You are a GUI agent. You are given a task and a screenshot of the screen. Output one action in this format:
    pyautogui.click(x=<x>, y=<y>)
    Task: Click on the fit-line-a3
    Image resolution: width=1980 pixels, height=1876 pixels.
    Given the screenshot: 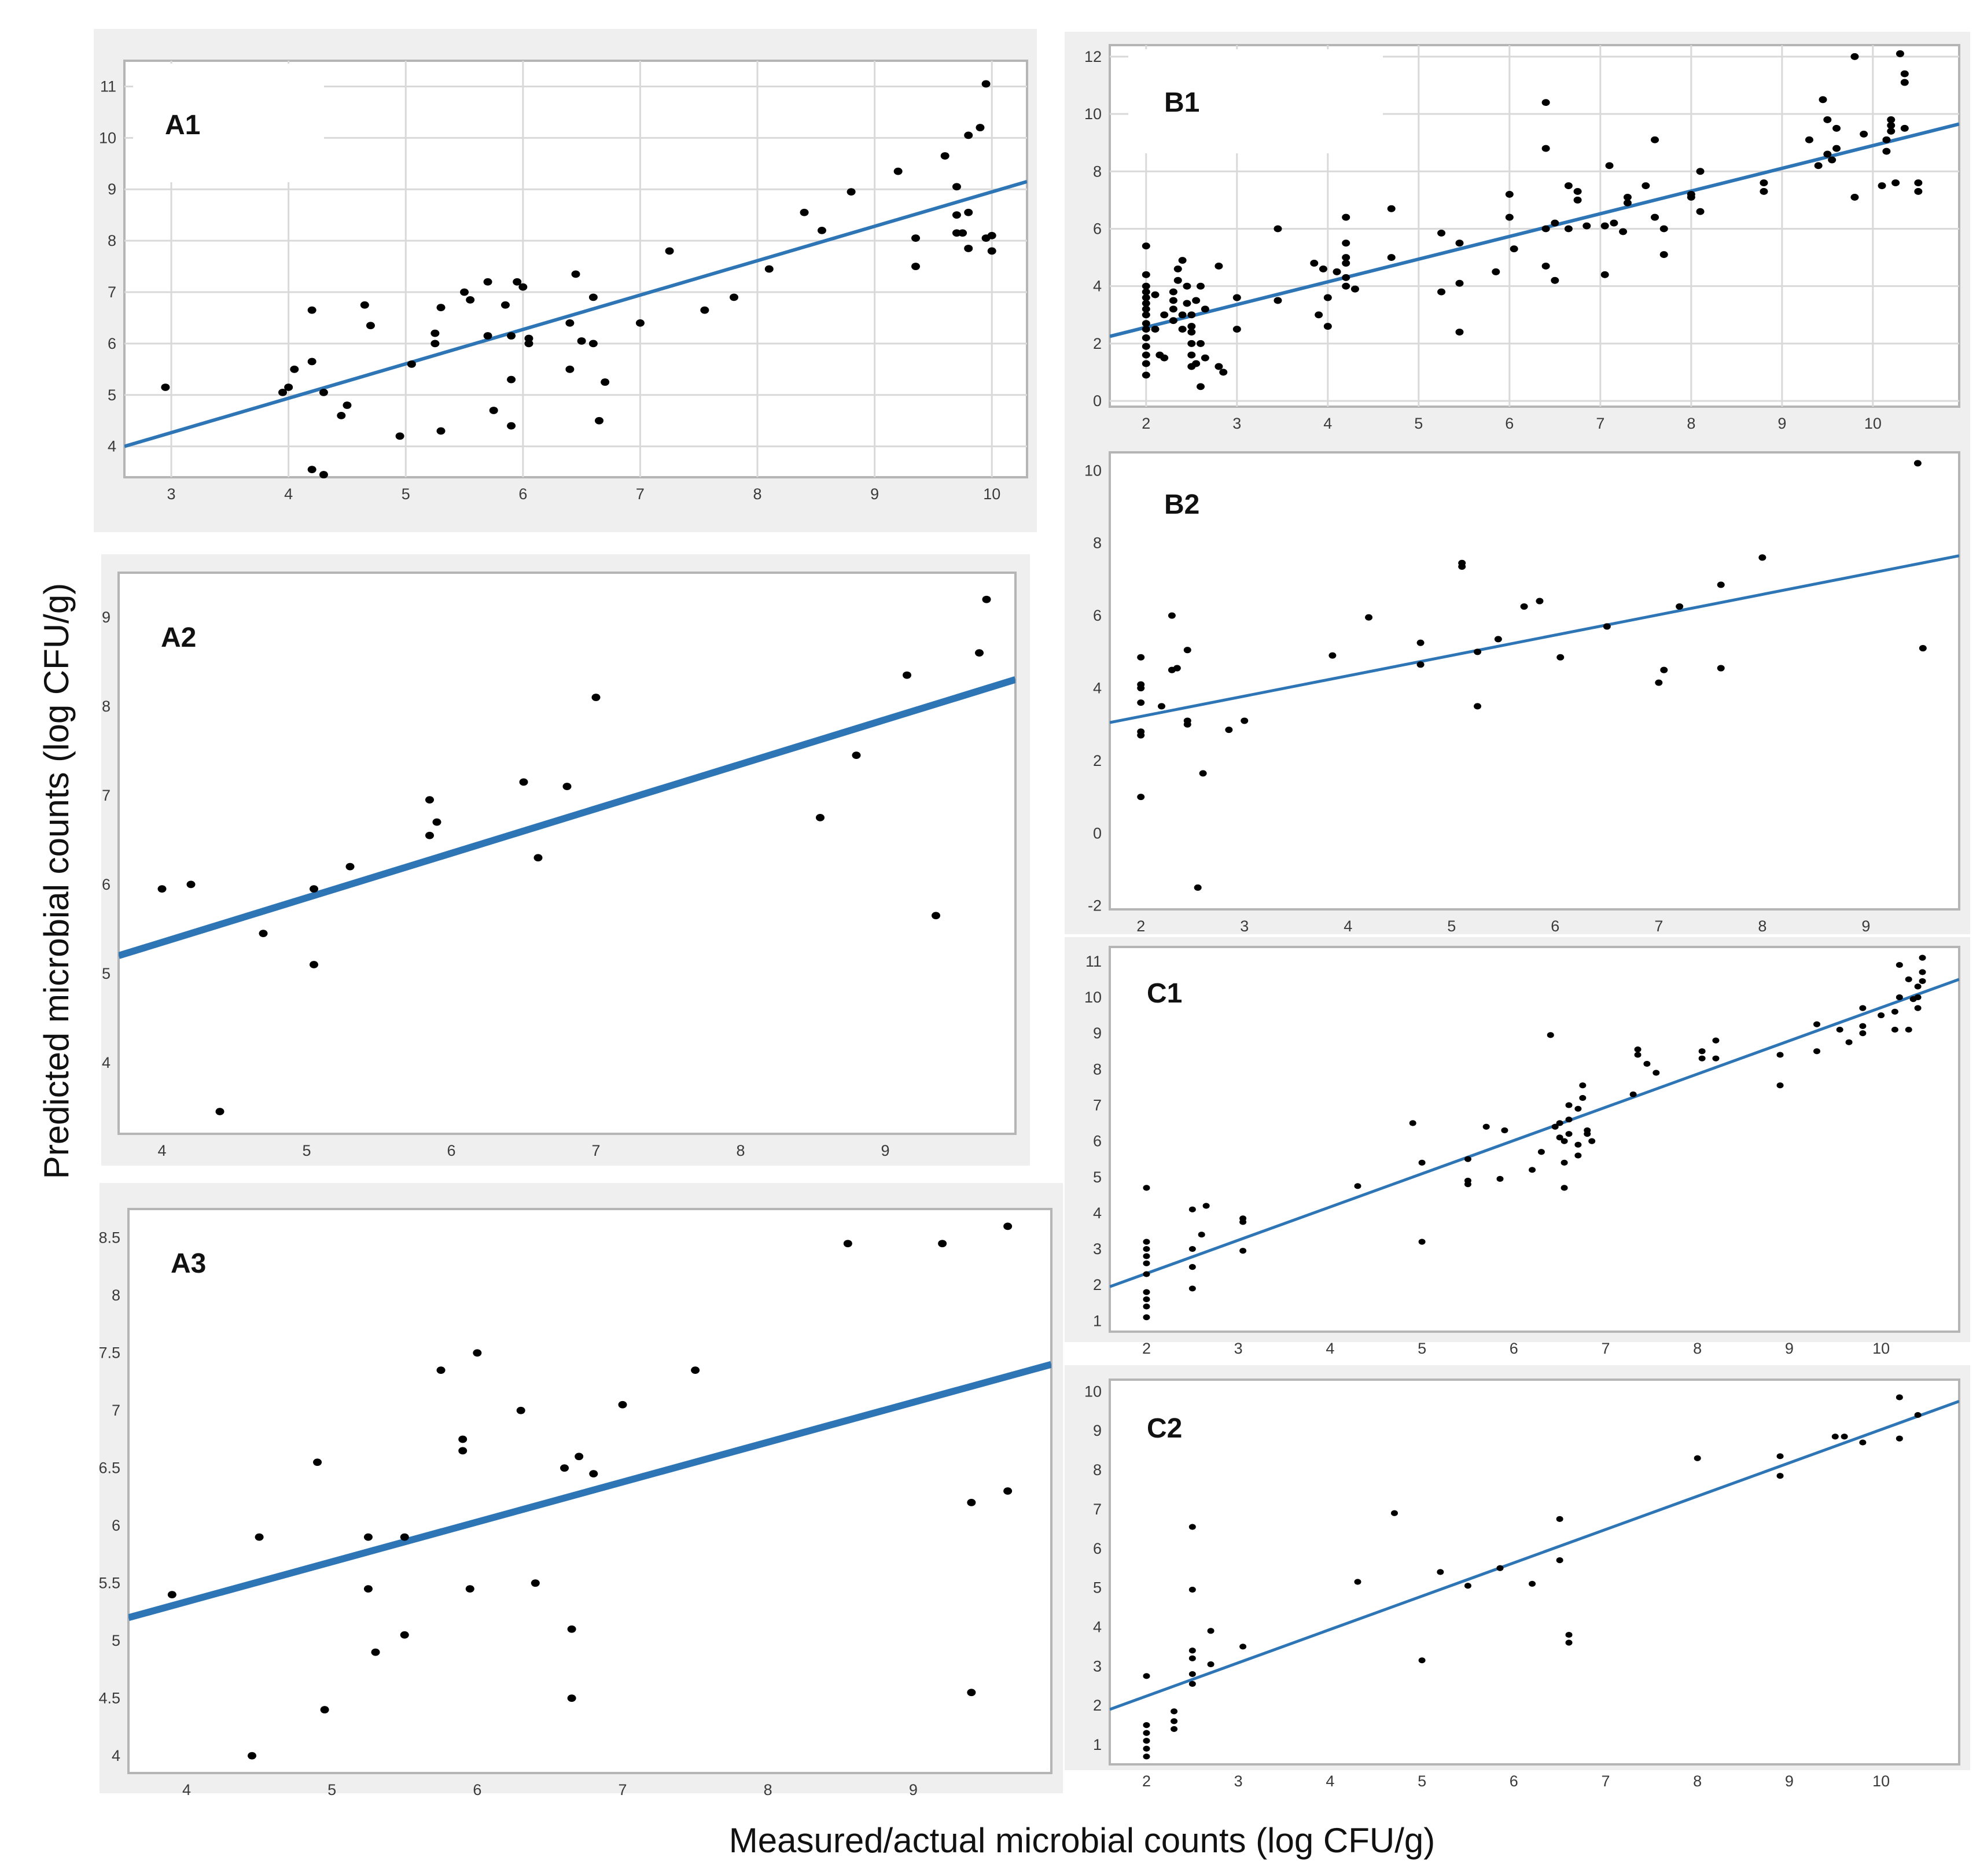 What is the action you would take?
    pyautogui.click(x=589, y=1491)
    